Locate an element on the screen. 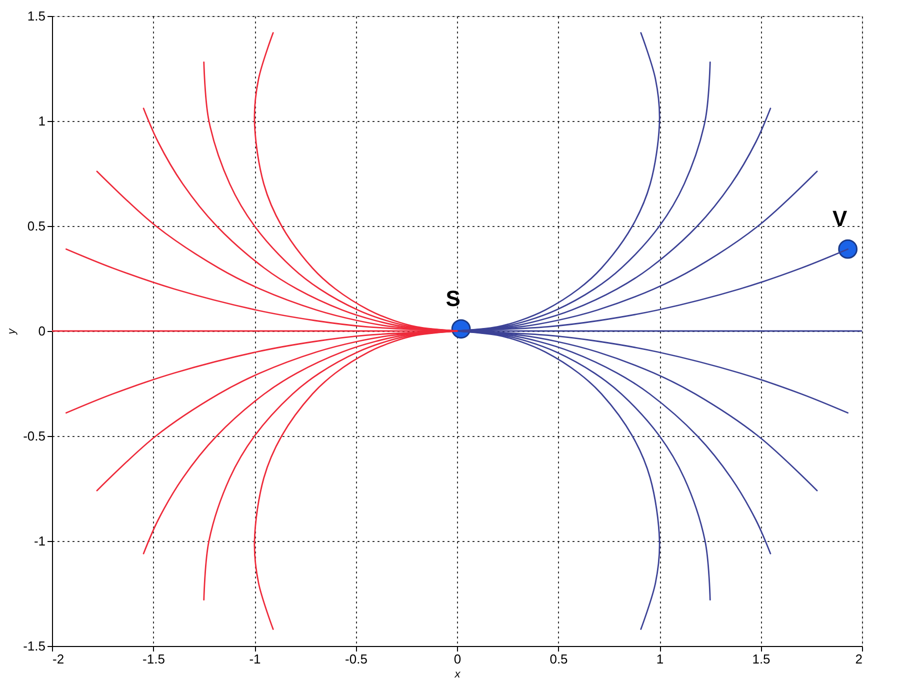 This screenshot has height=695, width=903. y-tick-label: 0 is located at coordinates (42, 331).